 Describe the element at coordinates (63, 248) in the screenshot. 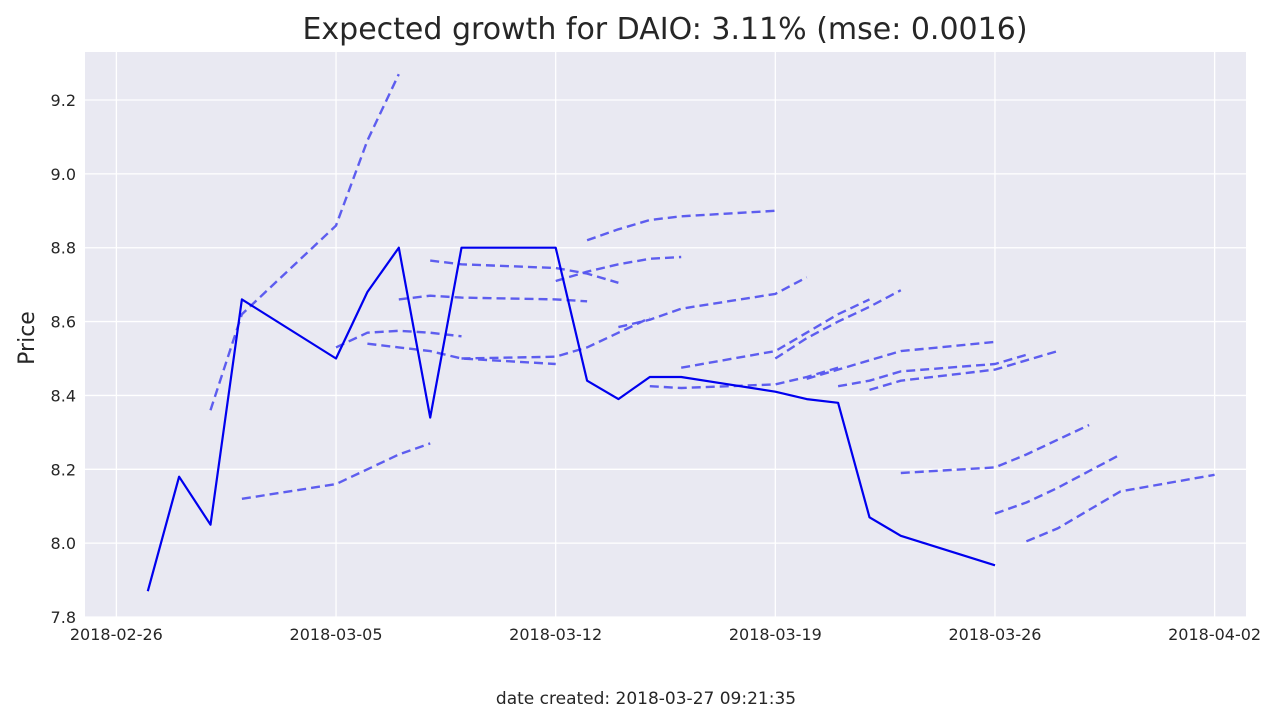

I see `y-tick-label: 8.8` at that location.